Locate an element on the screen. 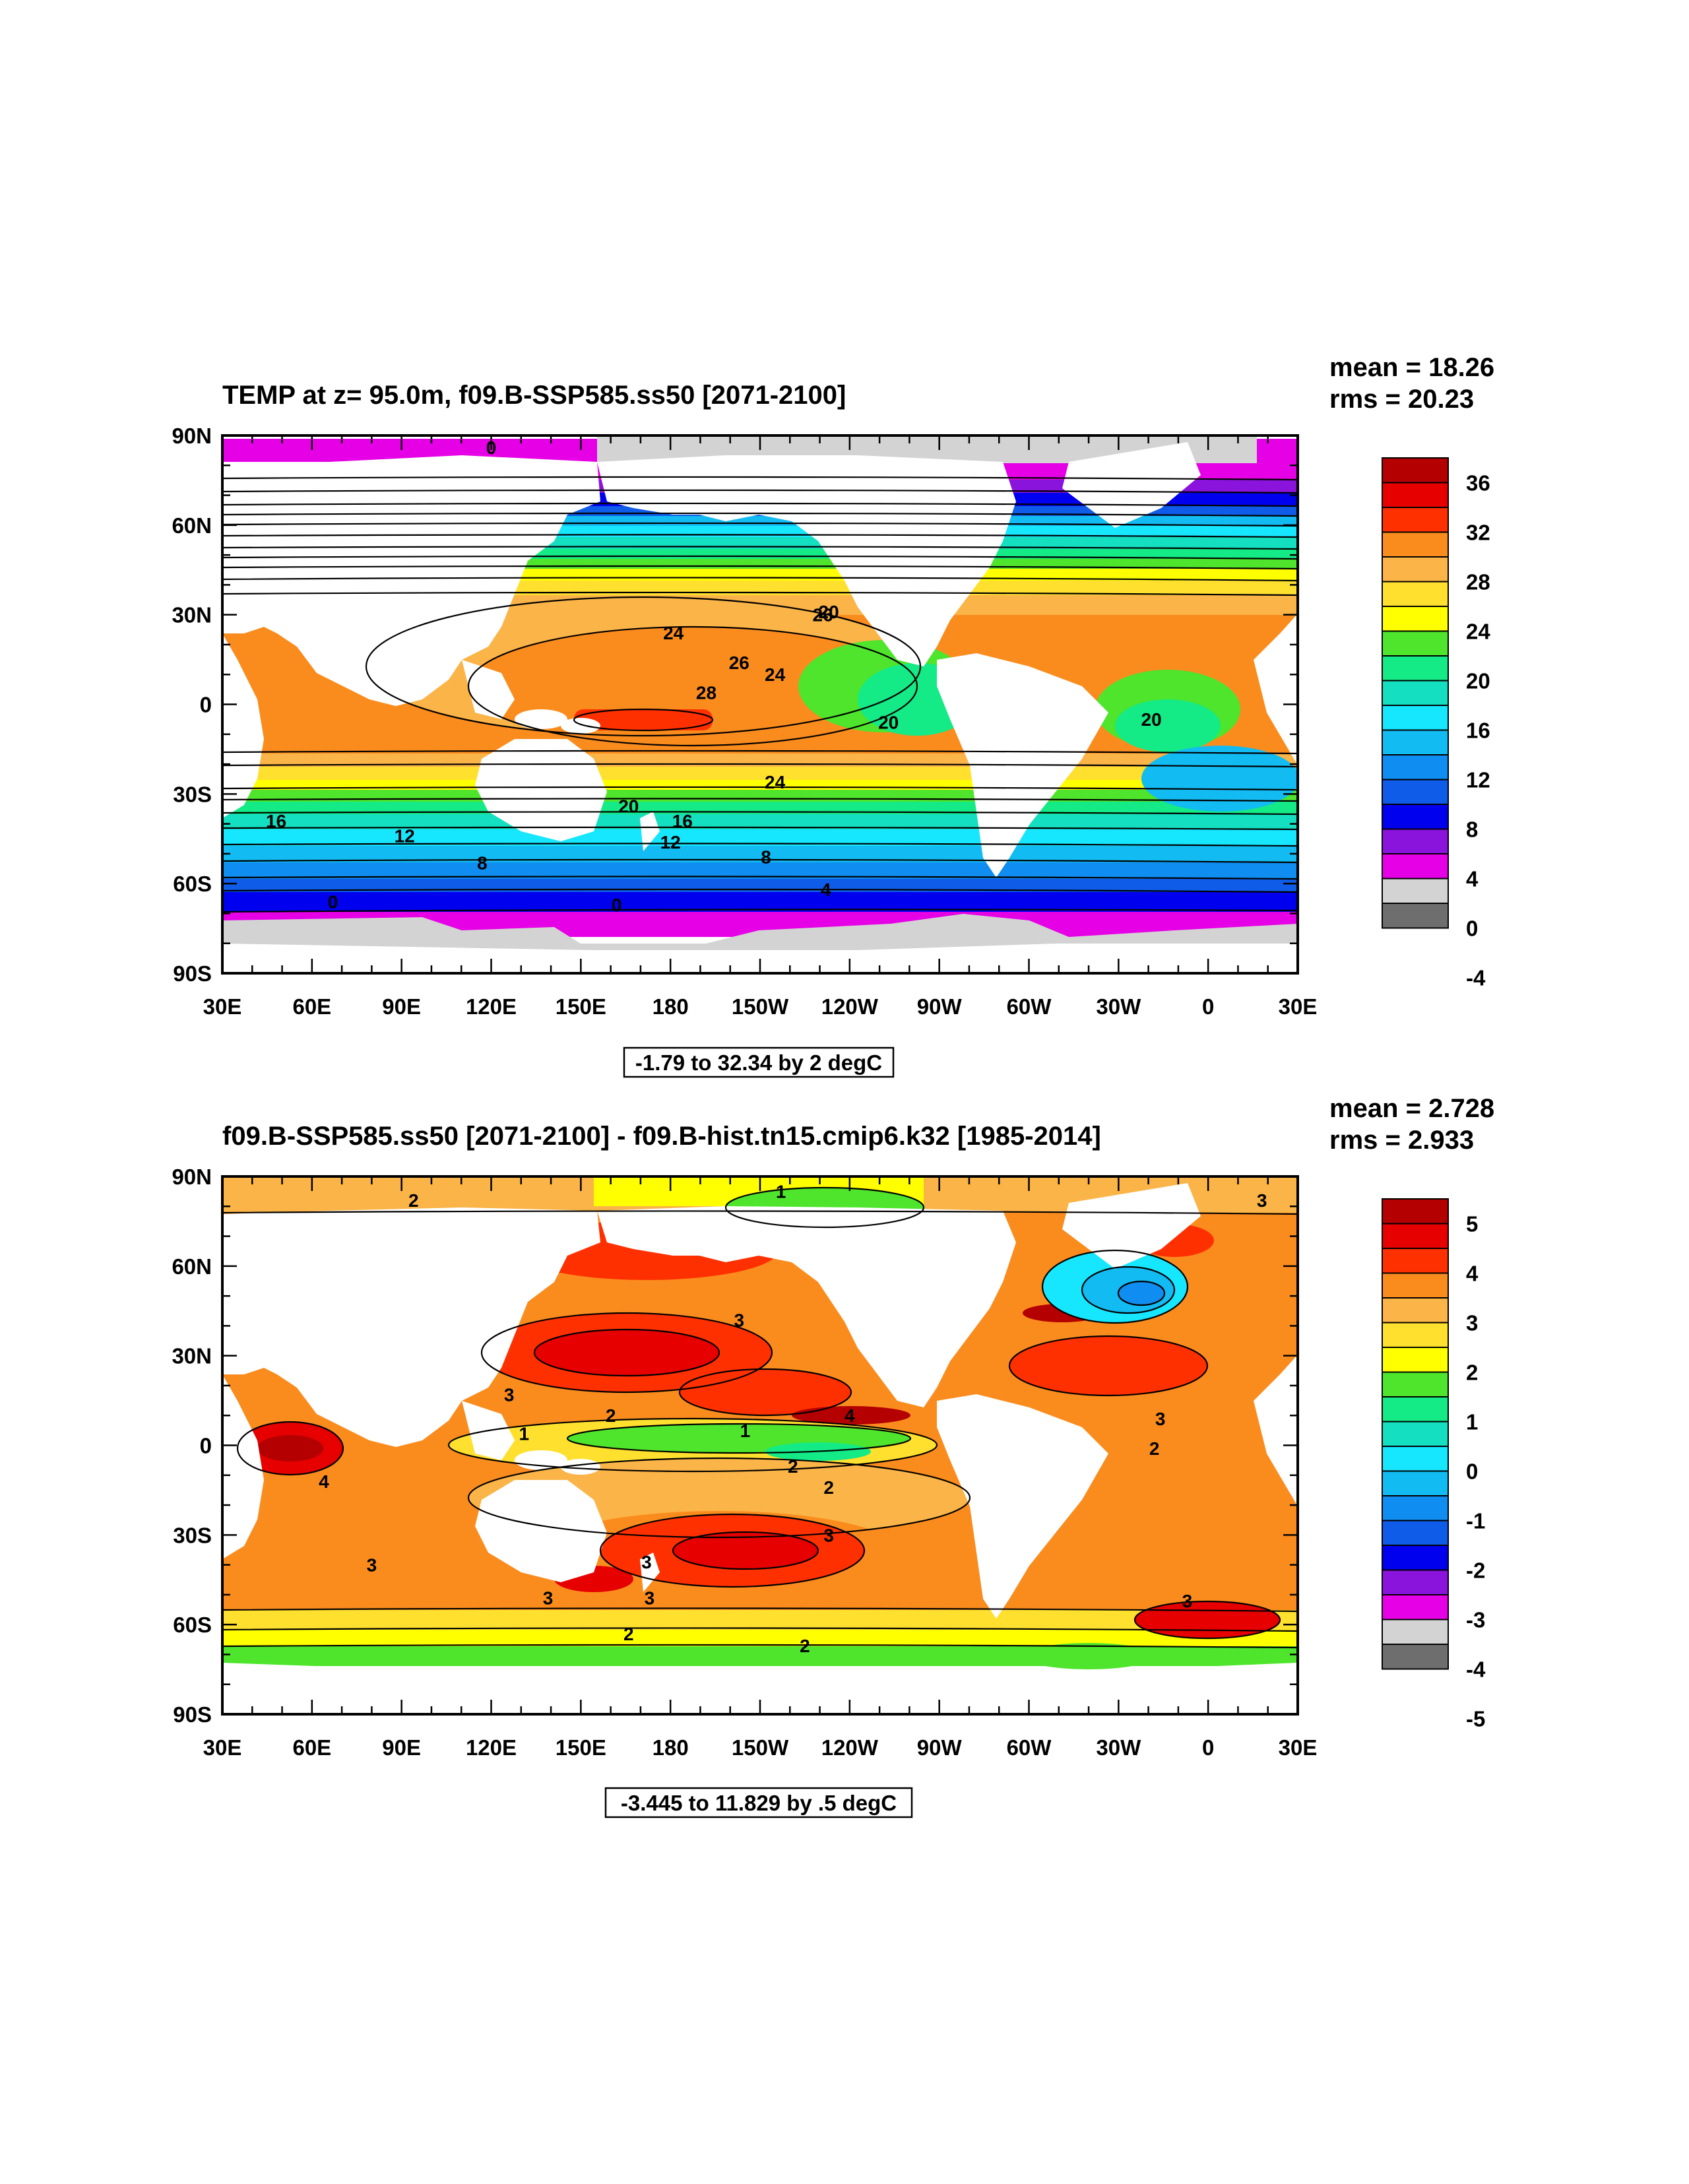  contour-label: 16 is located at coordinates (682, 821).